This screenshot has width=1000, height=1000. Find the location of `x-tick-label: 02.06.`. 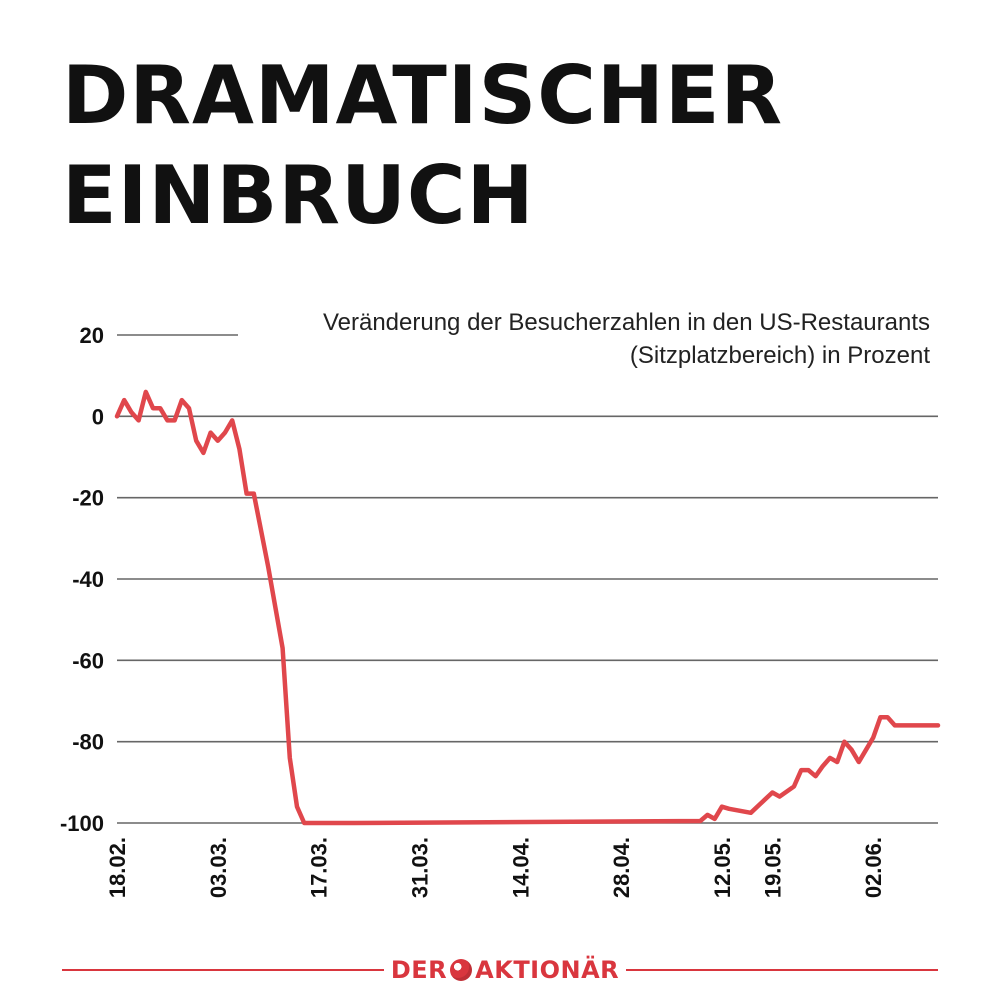

x-tick-label: 02.06. is located at coordinates (873, 867).